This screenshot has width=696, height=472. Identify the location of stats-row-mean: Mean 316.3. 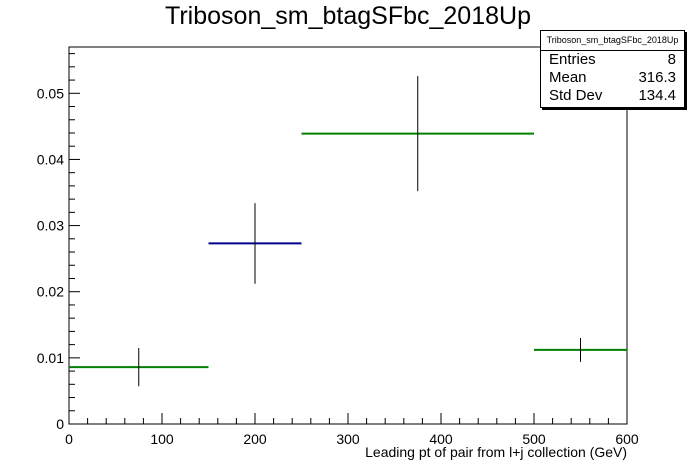
(612, 78).